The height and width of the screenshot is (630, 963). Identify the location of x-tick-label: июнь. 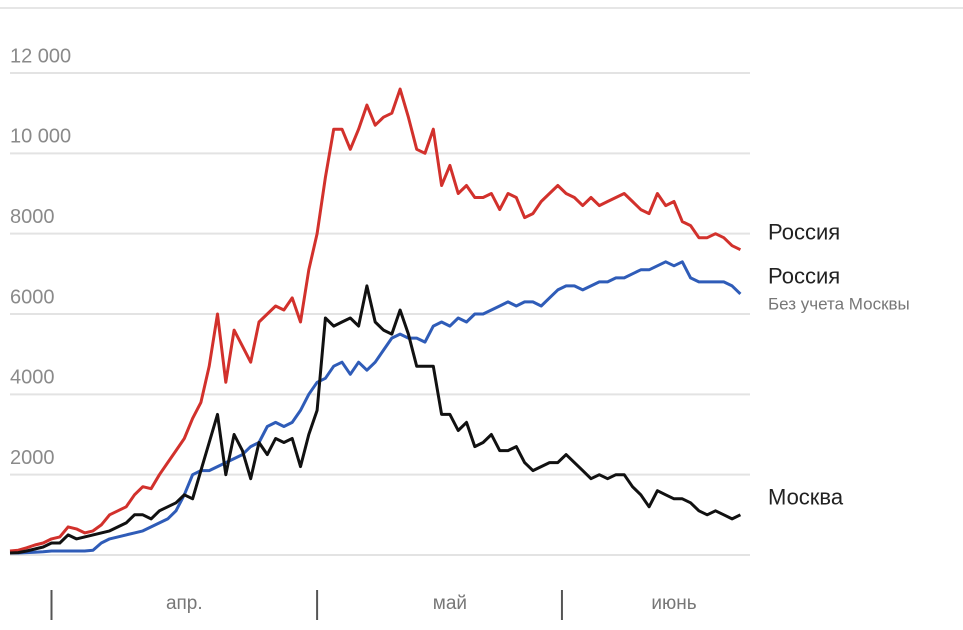
(673, 603).